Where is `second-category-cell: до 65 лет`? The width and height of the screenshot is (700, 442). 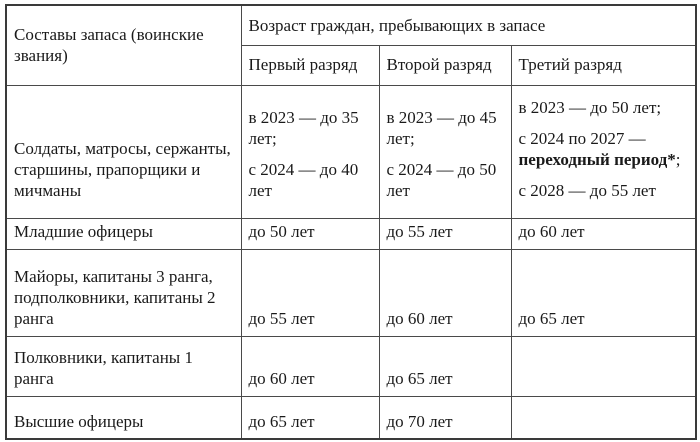 second-category-cell: до 65 лет is located at coordinates (445, 366).